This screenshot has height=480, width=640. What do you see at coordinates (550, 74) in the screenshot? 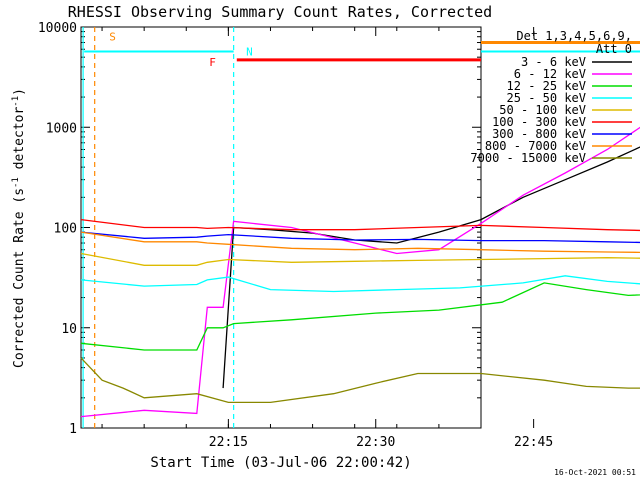
I see `legend-label: 6 - 12 keV` at bounding box center [550, 74].